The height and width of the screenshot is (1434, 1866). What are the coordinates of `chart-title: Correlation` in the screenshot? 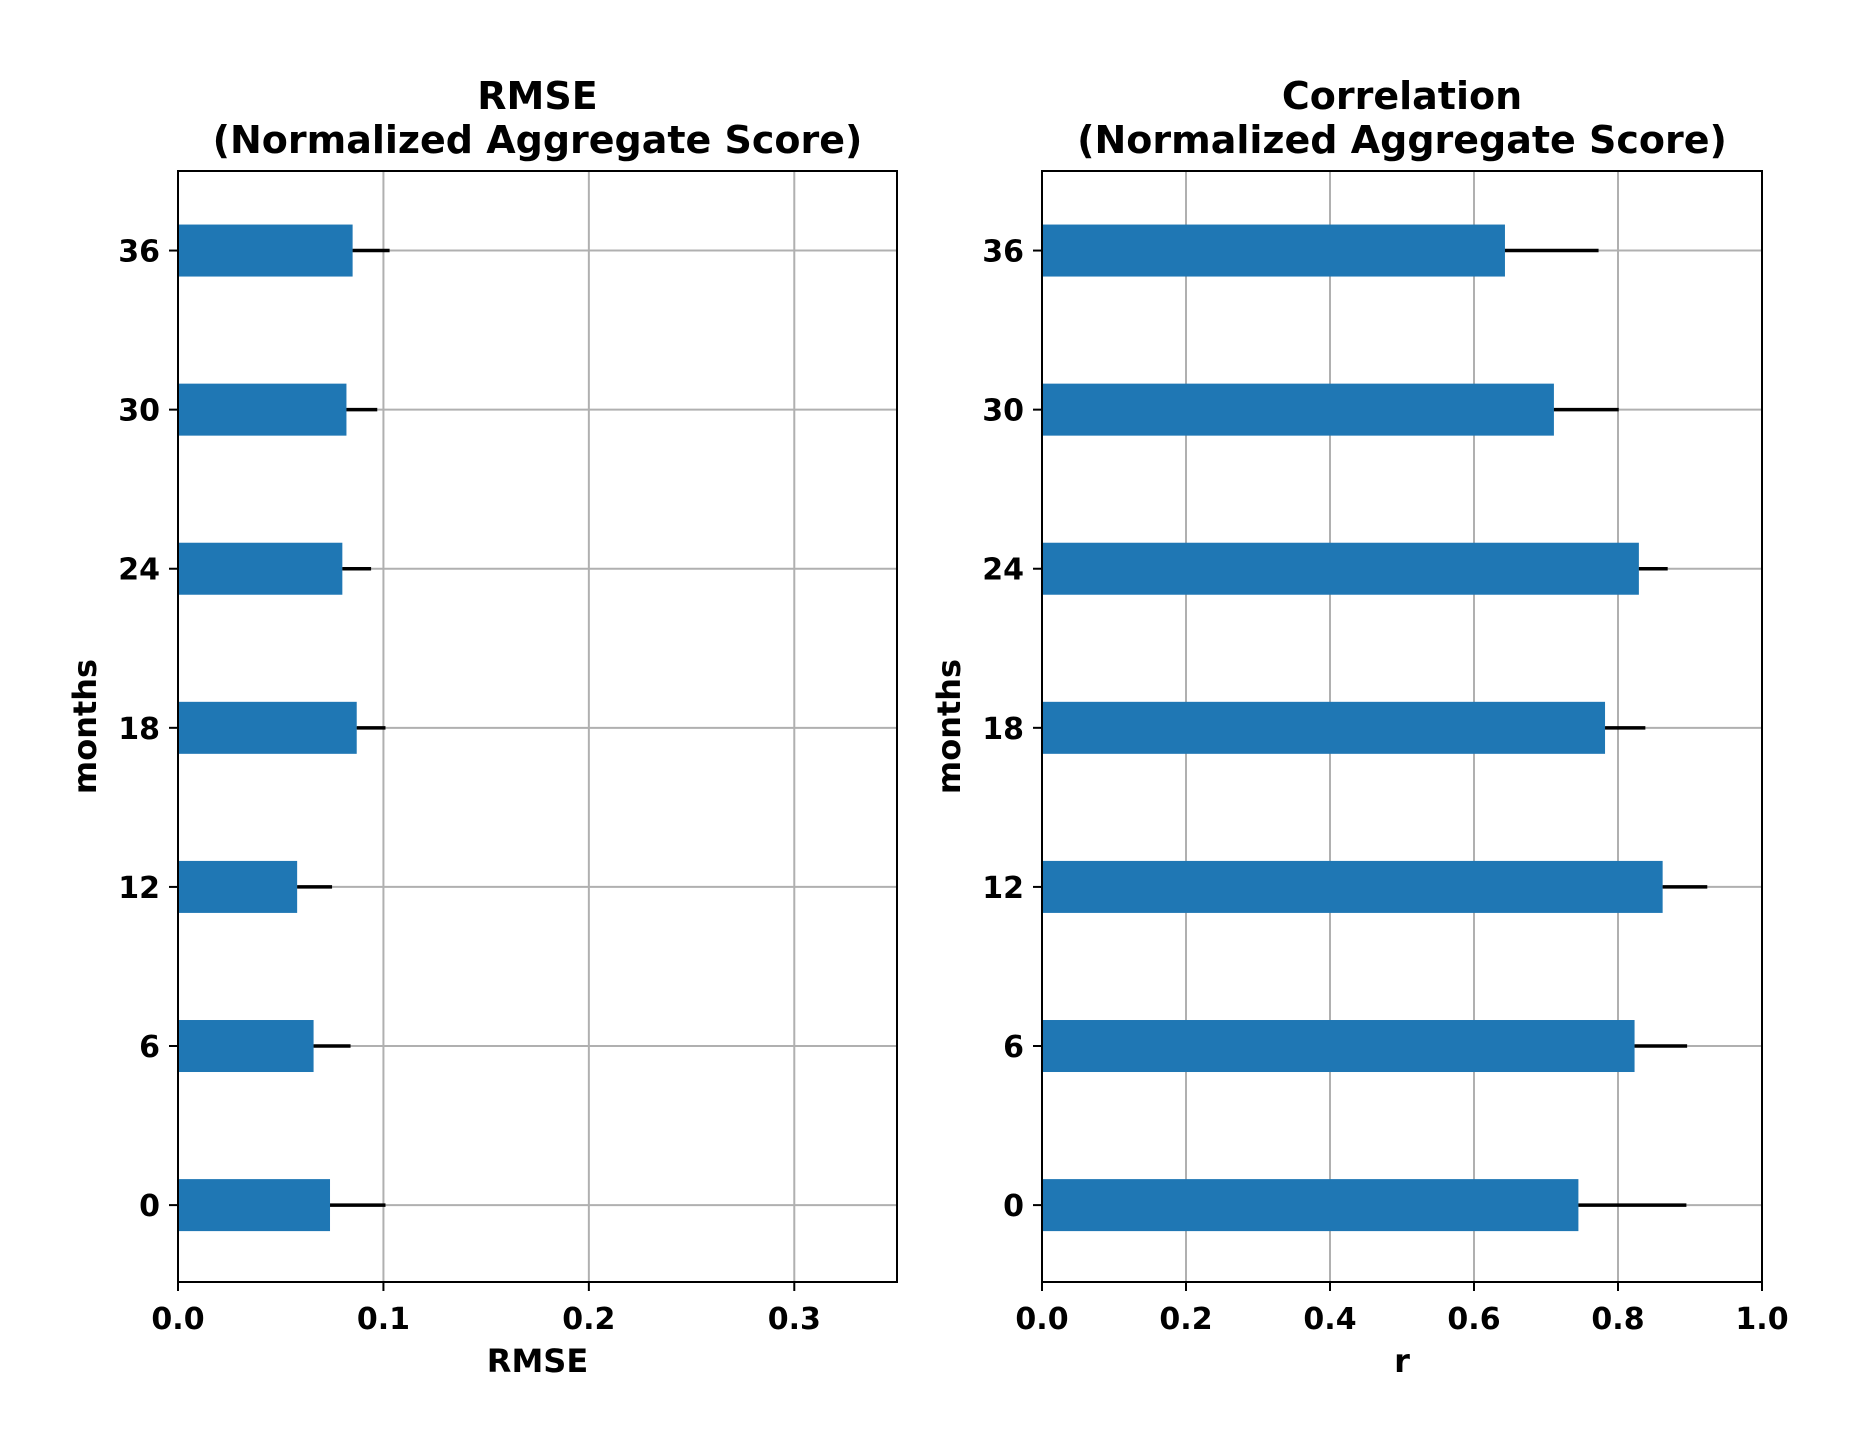 It's located at (1402, 96).